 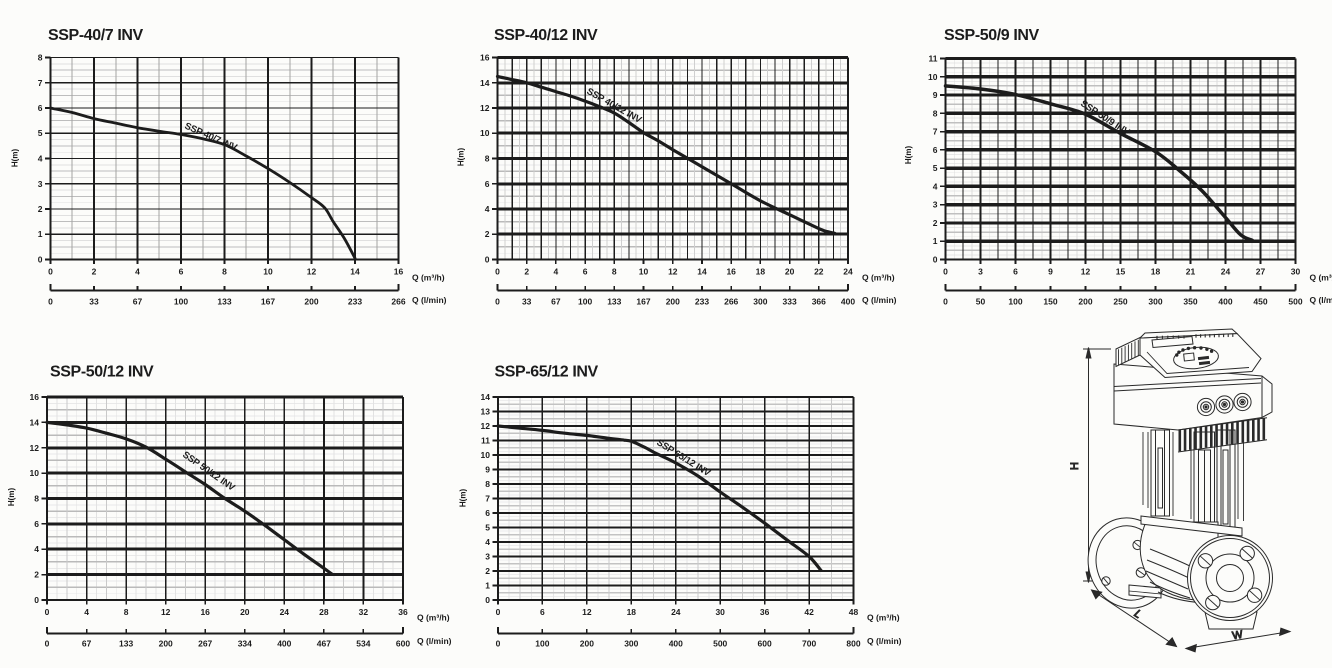 I want to click on svg-text: 600, so click(x=765, y=644).